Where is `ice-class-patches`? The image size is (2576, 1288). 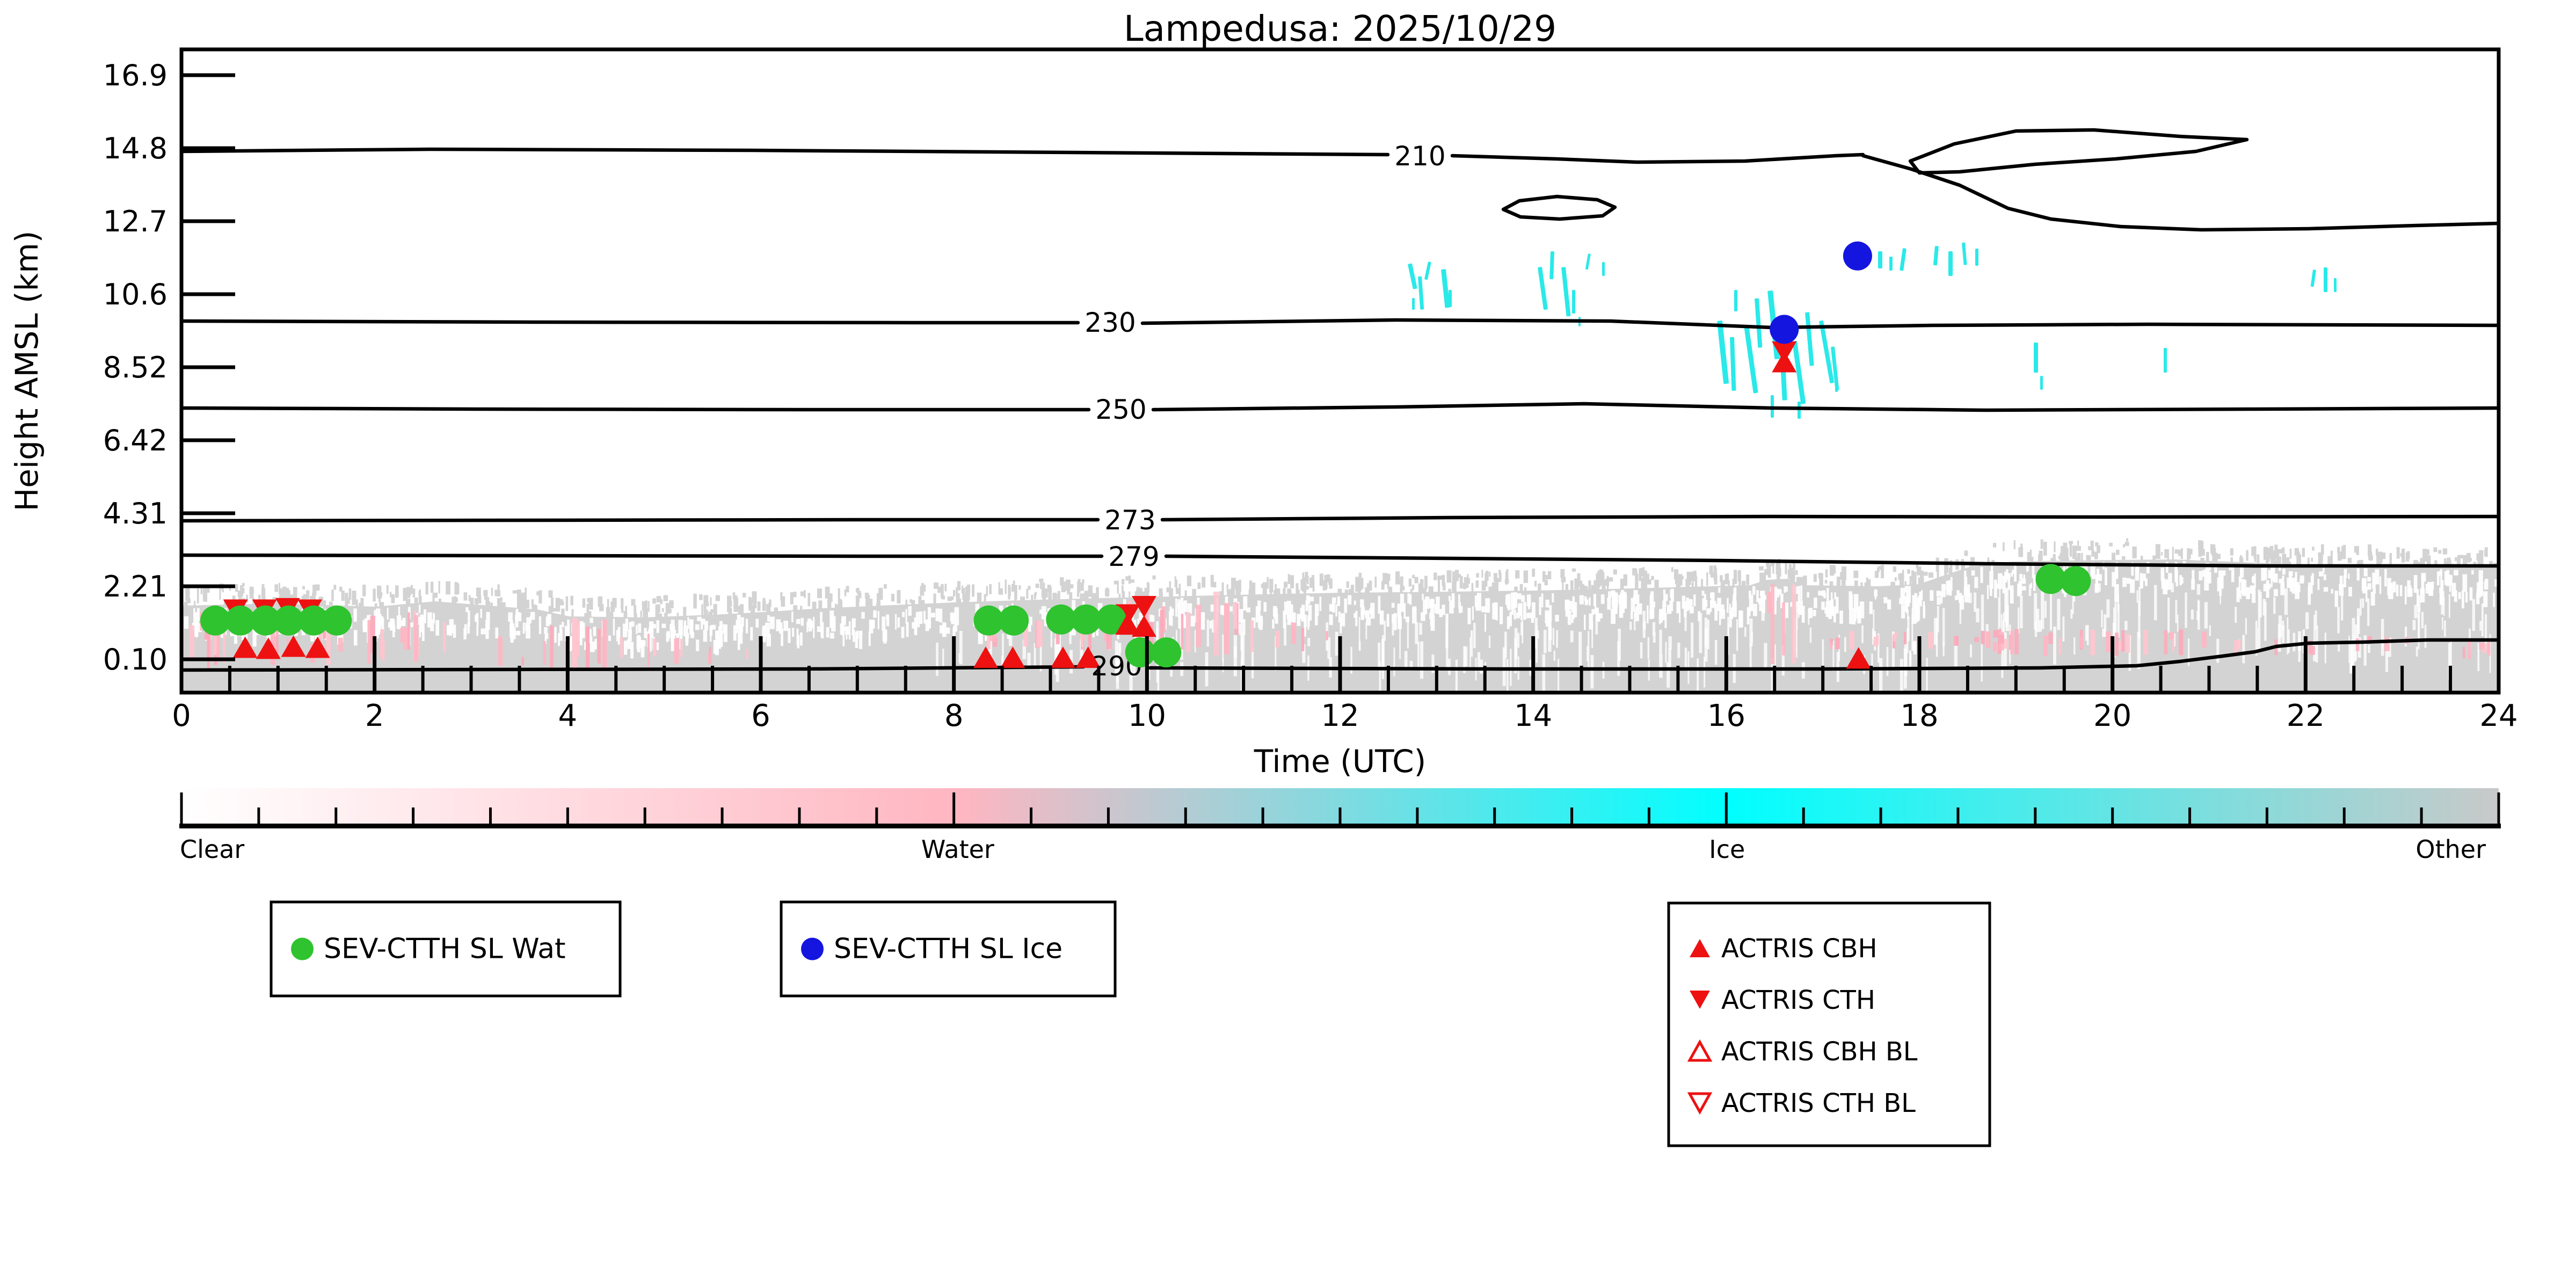
ice-class-patches is located at coordinates (1872, 330).